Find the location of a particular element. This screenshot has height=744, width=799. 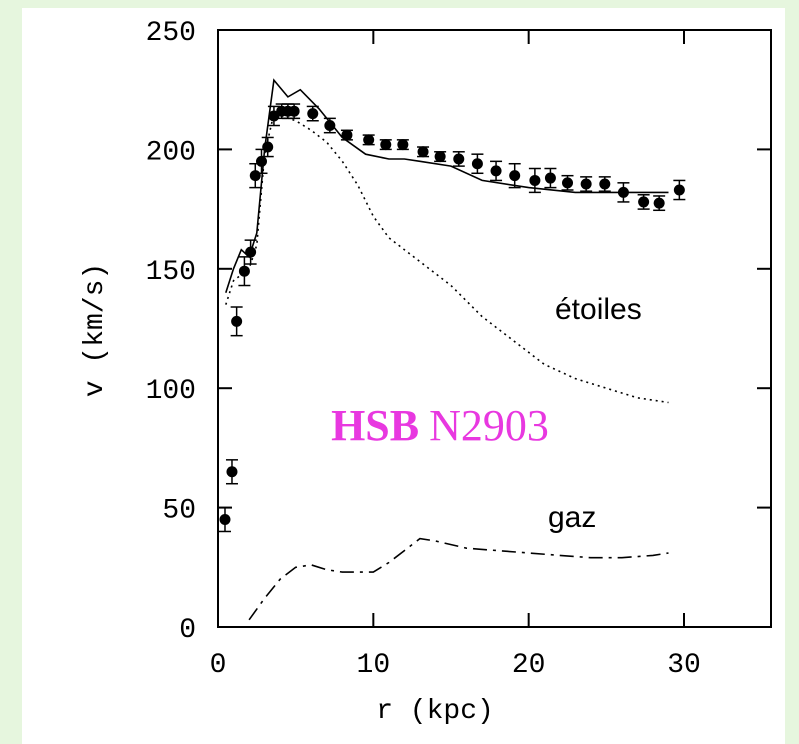

annotation: gaz is located at coordinates (572, 517).